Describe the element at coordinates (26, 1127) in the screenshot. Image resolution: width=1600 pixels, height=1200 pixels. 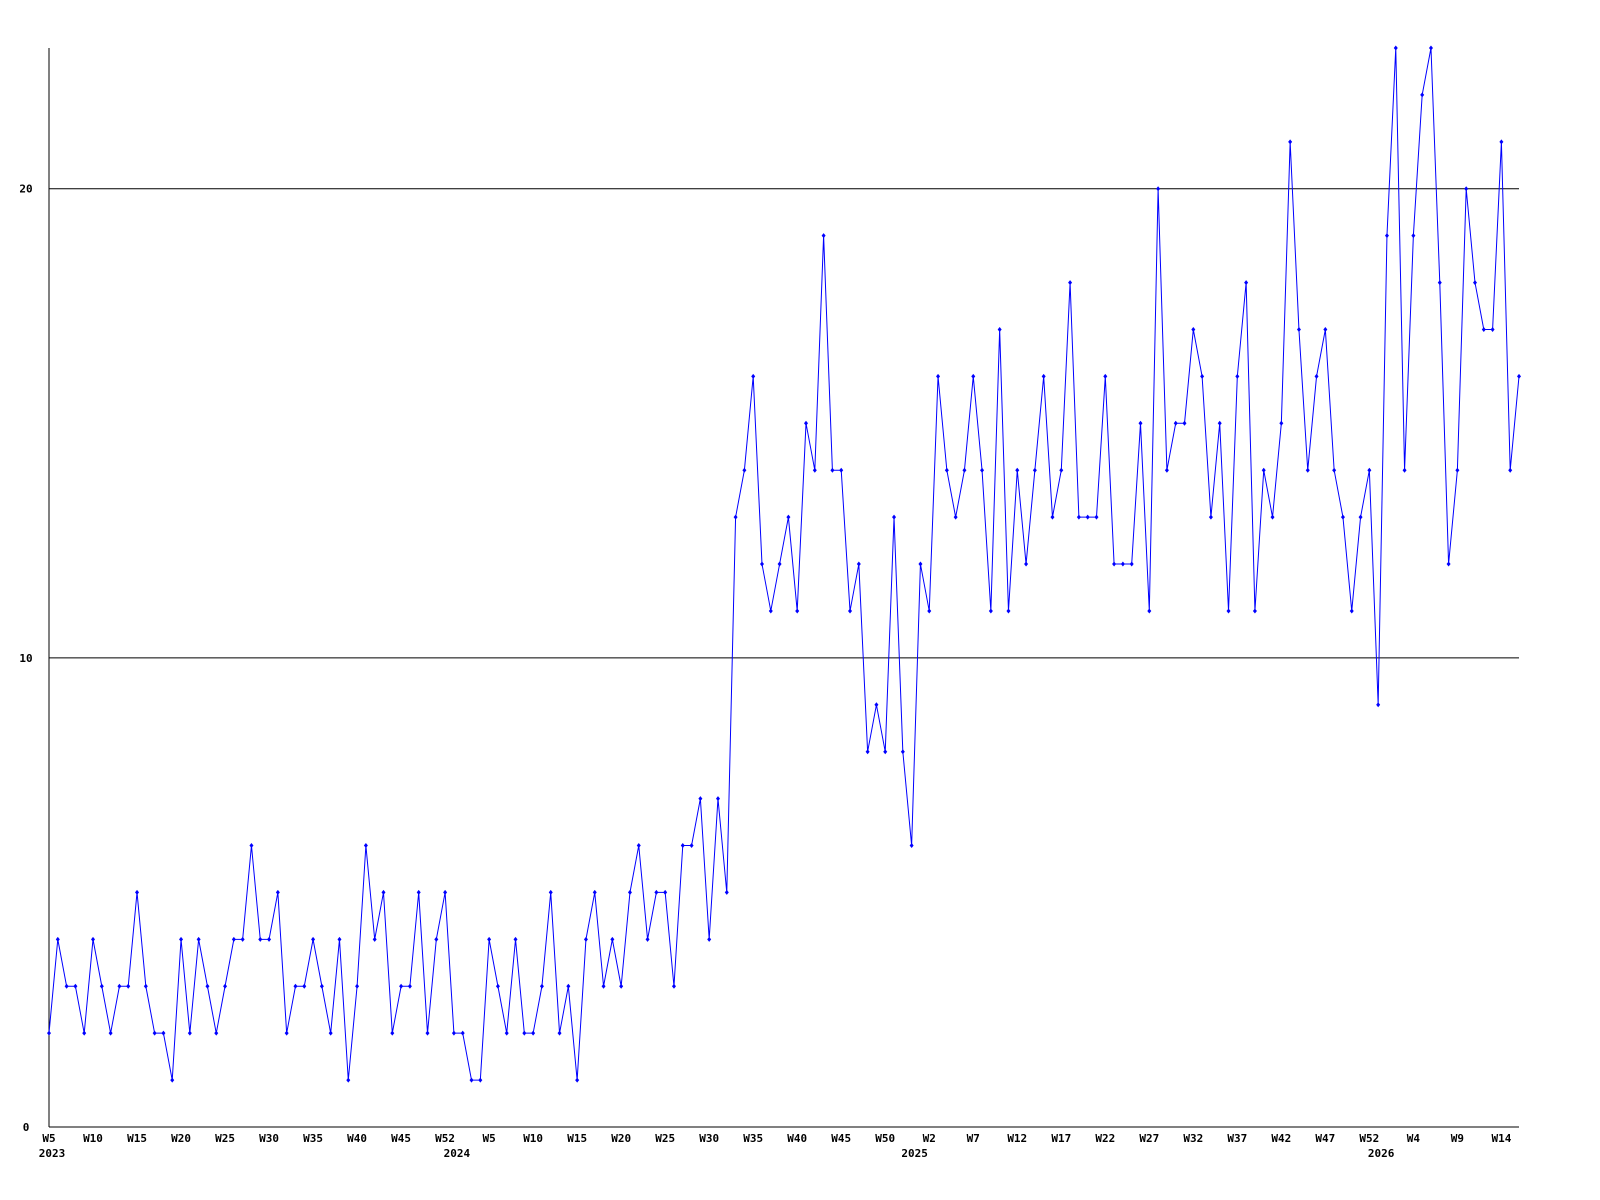
I see `y-tick-label: 0` at that location.